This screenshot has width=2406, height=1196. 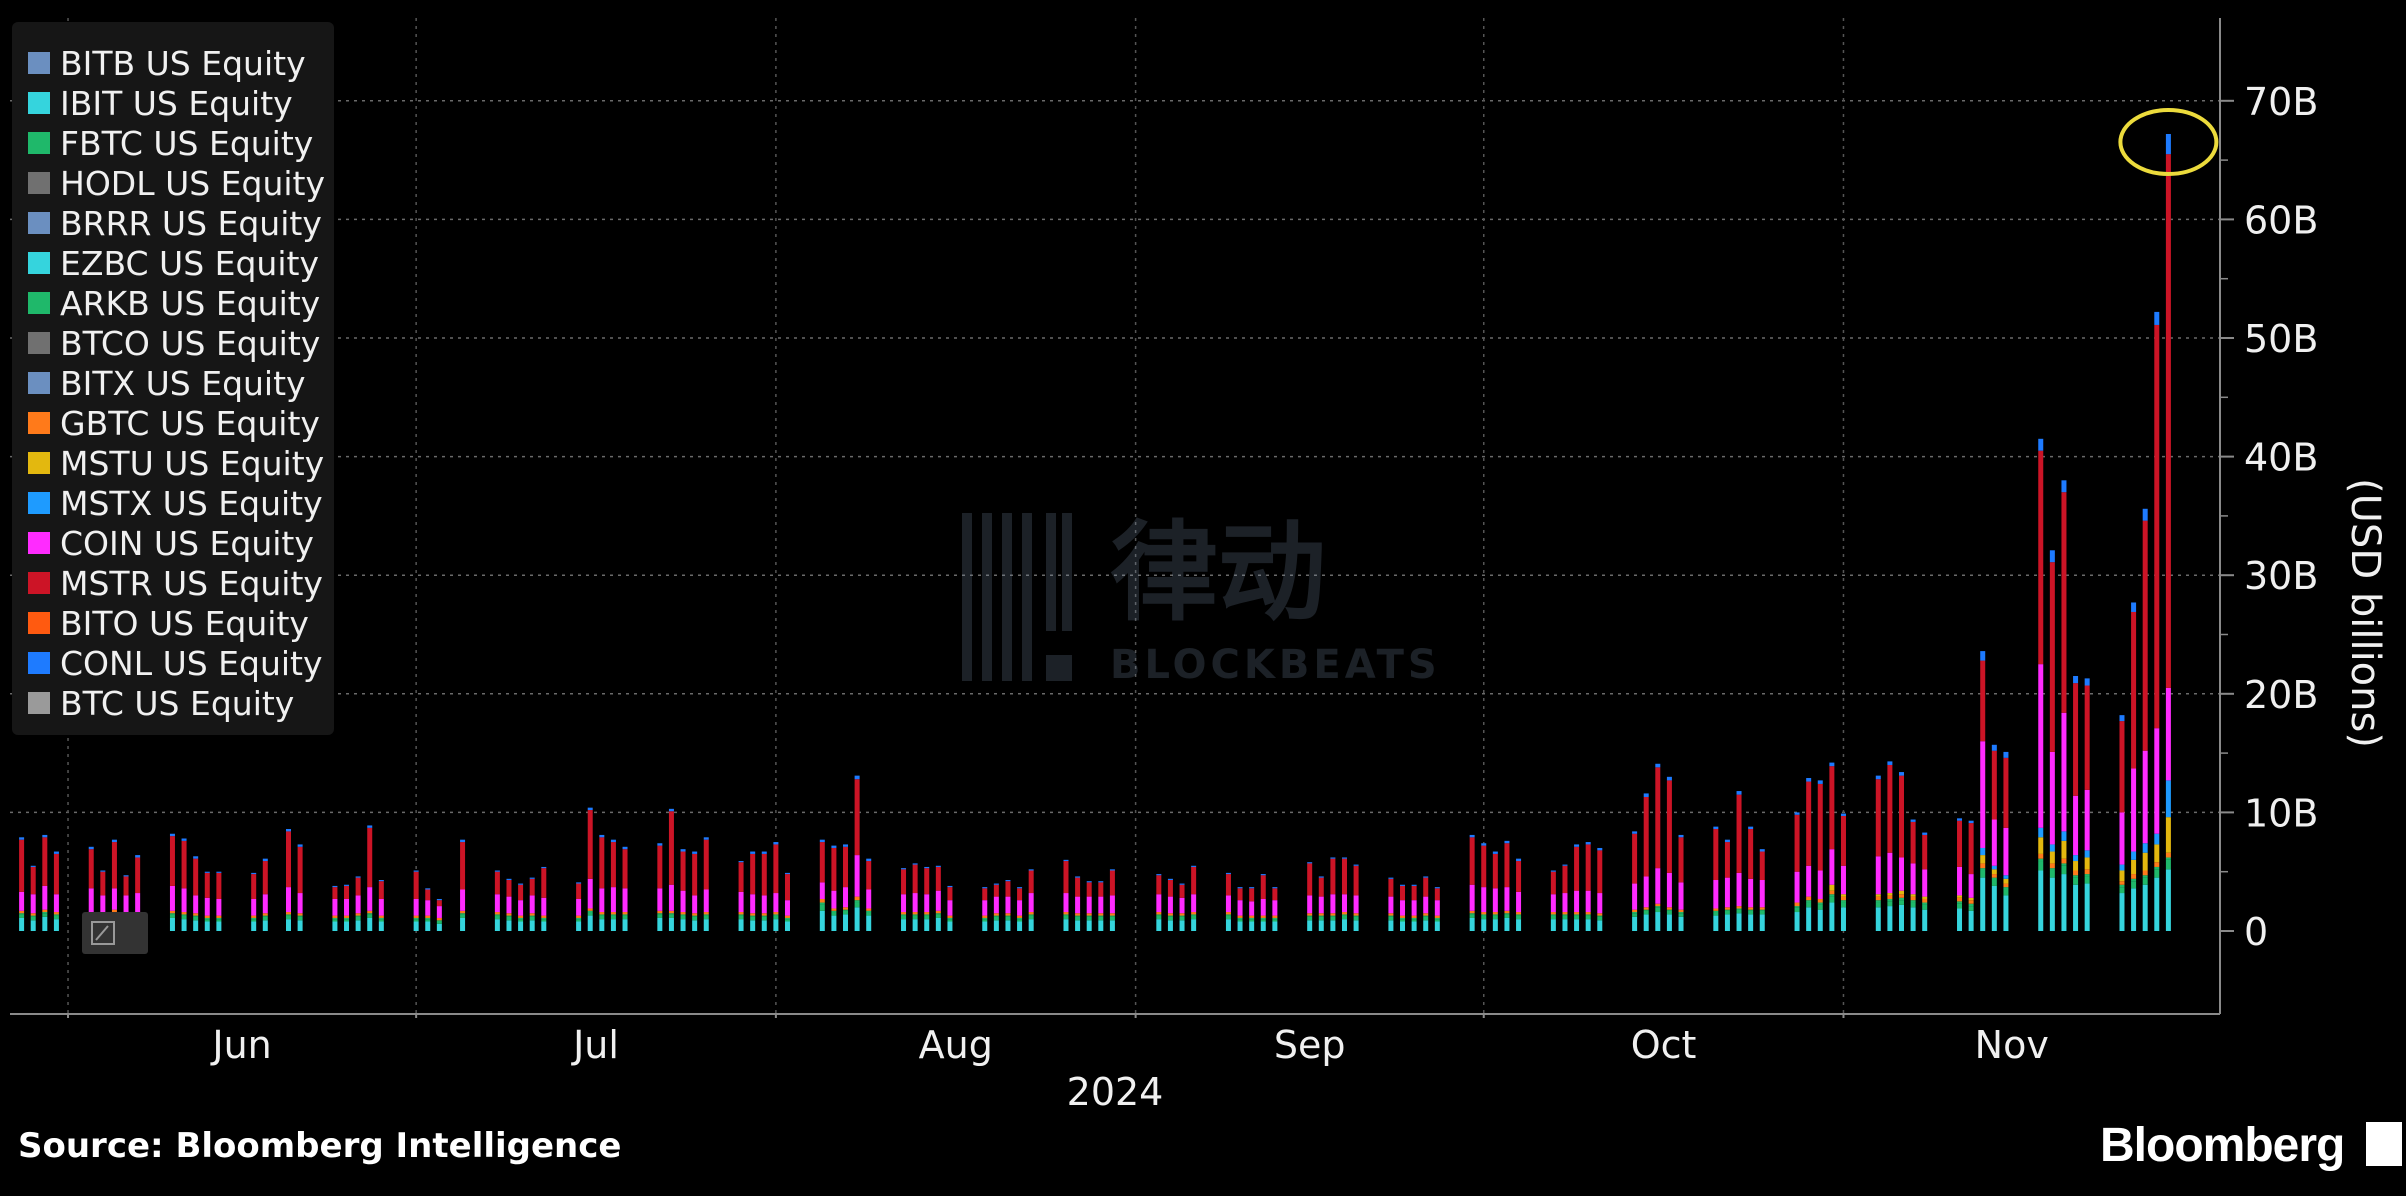 I want to click on legend-label: ARKB US Equity, so click(x=190, y=303).